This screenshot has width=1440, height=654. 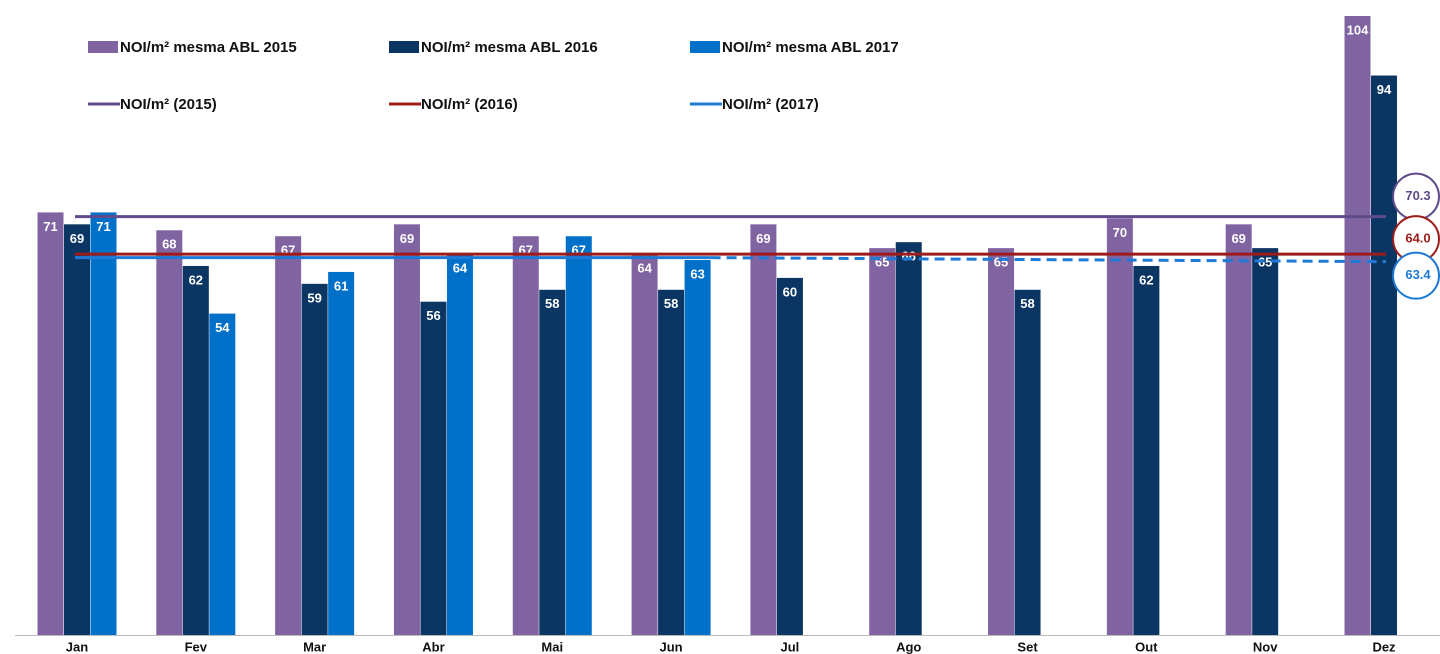 I want to click on bar-label: 94, so click(x=1384, y=89).